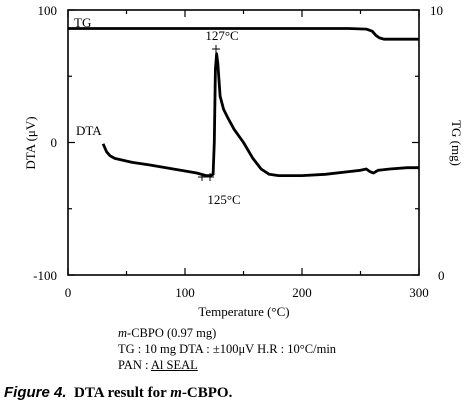 The image size is (466, 408). I want to click on x-tick-labels: 0 100 200 300, so click(247, 292).